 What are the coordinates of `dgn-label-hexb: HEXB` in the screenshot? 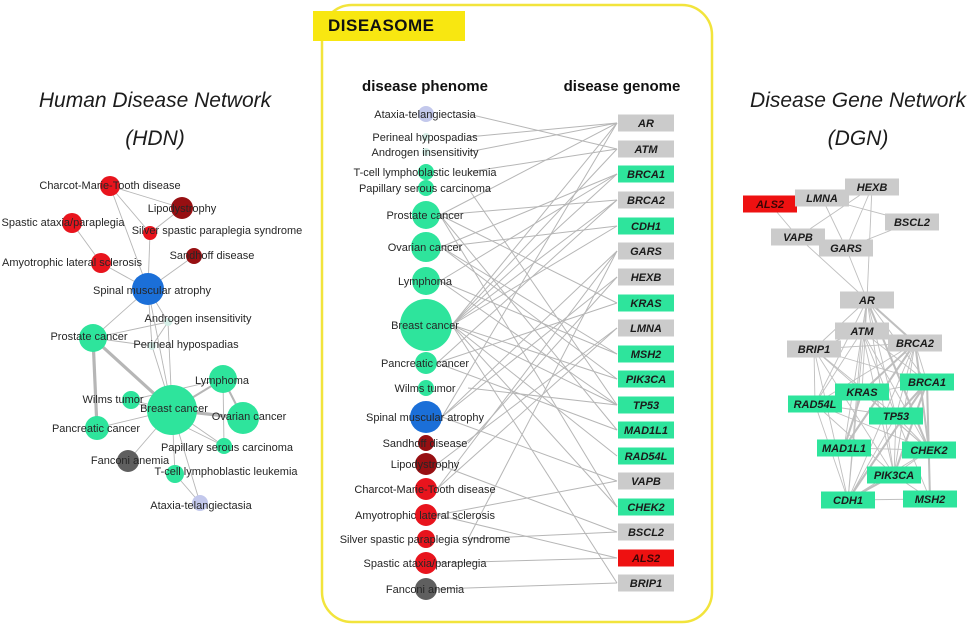 It's located at (872, 188).